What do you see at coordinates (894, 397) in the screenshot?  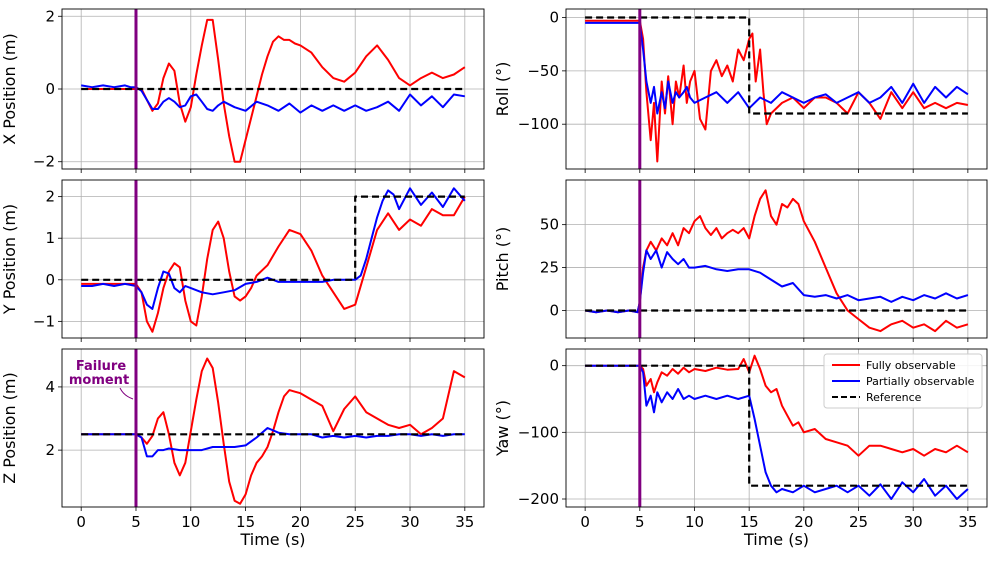 I see `legend-label: Reference` at bounding box center [894, 397].